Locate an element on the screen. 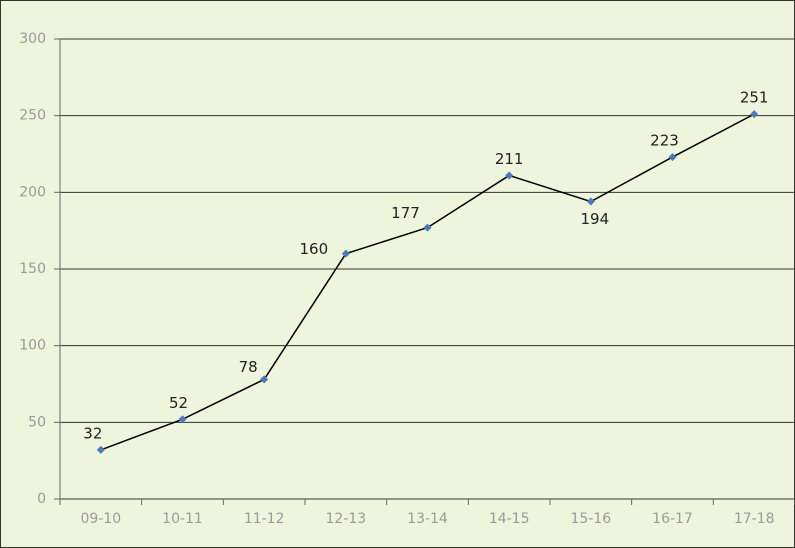 This screenshot has height=548, width=795. x-tick-label: 13-14 is located at coordinates (427, 519).